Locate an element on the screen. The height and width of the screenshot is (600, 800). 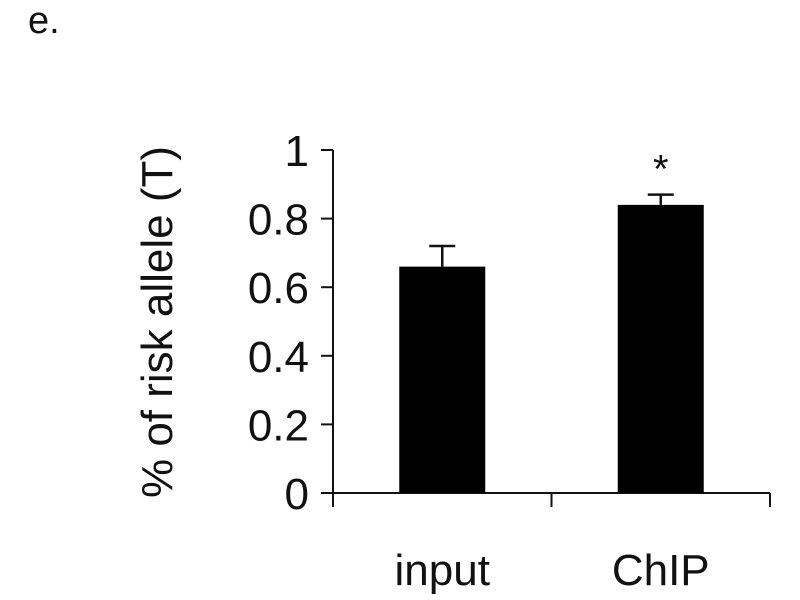
category-labels: input ChIP is located at coordinates (552, 570).